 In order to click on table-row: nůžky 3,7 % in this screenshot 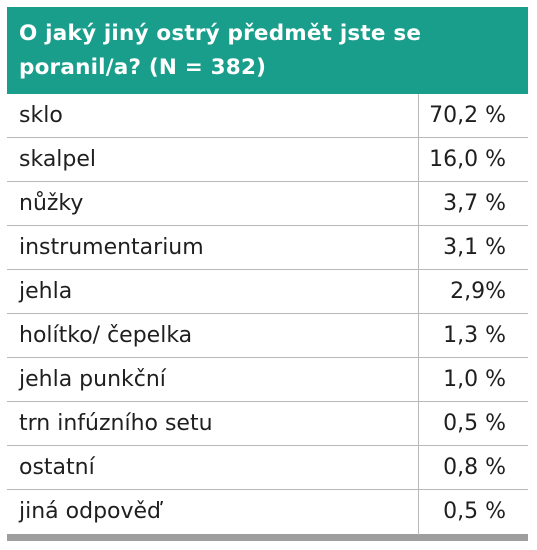, I will do `click(267, 204)`.